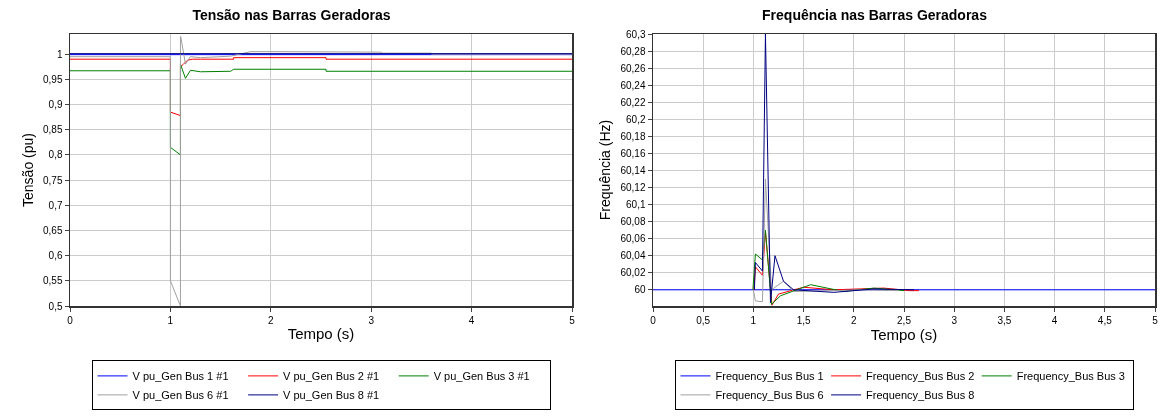  What do you see at coordinates (59, 54) in the screenshot?
I see `y-tick-label: 1` at bounding box center [59, 54].